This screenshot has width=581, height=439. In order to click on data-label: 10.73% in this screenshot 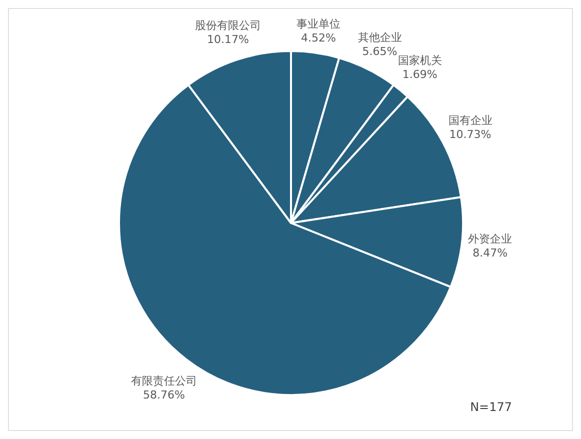, I will do `click(470, 135)`.